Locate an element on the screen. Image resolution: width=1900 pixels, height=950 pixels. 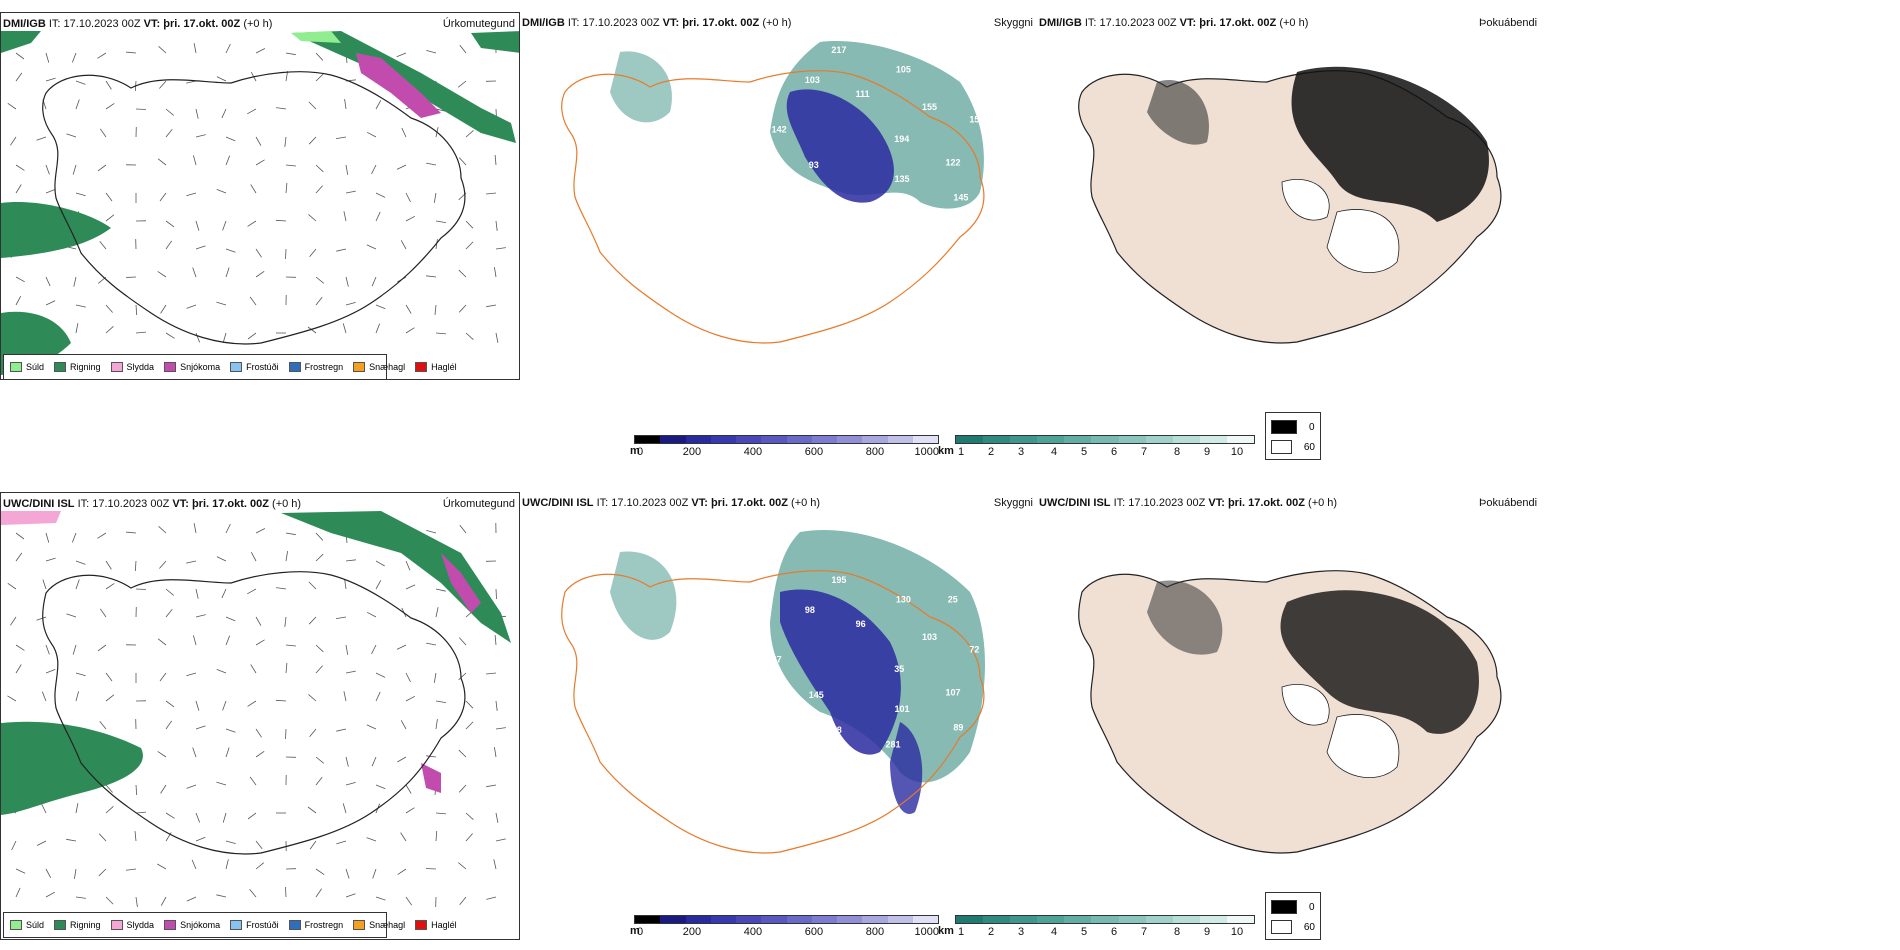
legend-item-freezing-rain: Frostregn is located at coordinates (315, 925).